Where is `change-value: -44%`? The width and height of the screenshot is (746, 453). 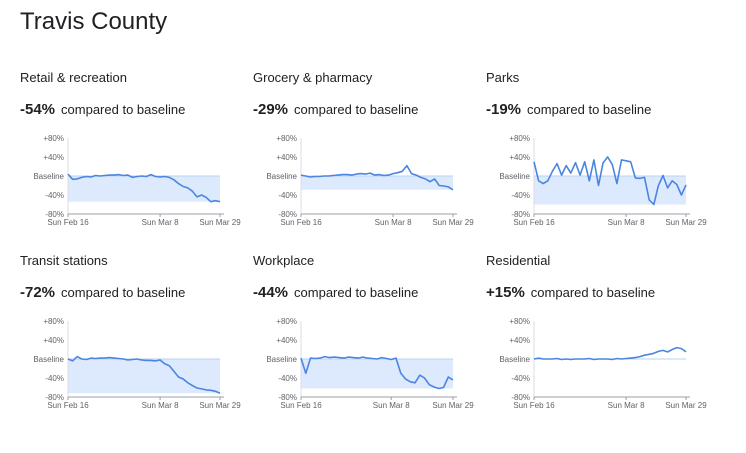 change-value: -44% is located at coordinates (270, 292).